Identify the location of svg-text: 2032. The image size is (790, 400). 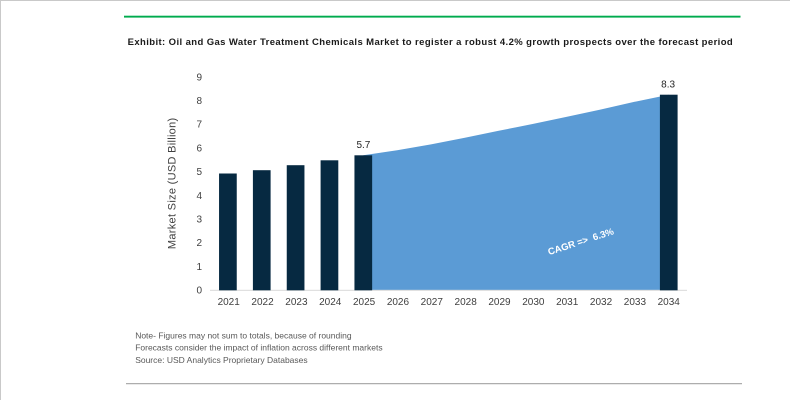
(601, 302).